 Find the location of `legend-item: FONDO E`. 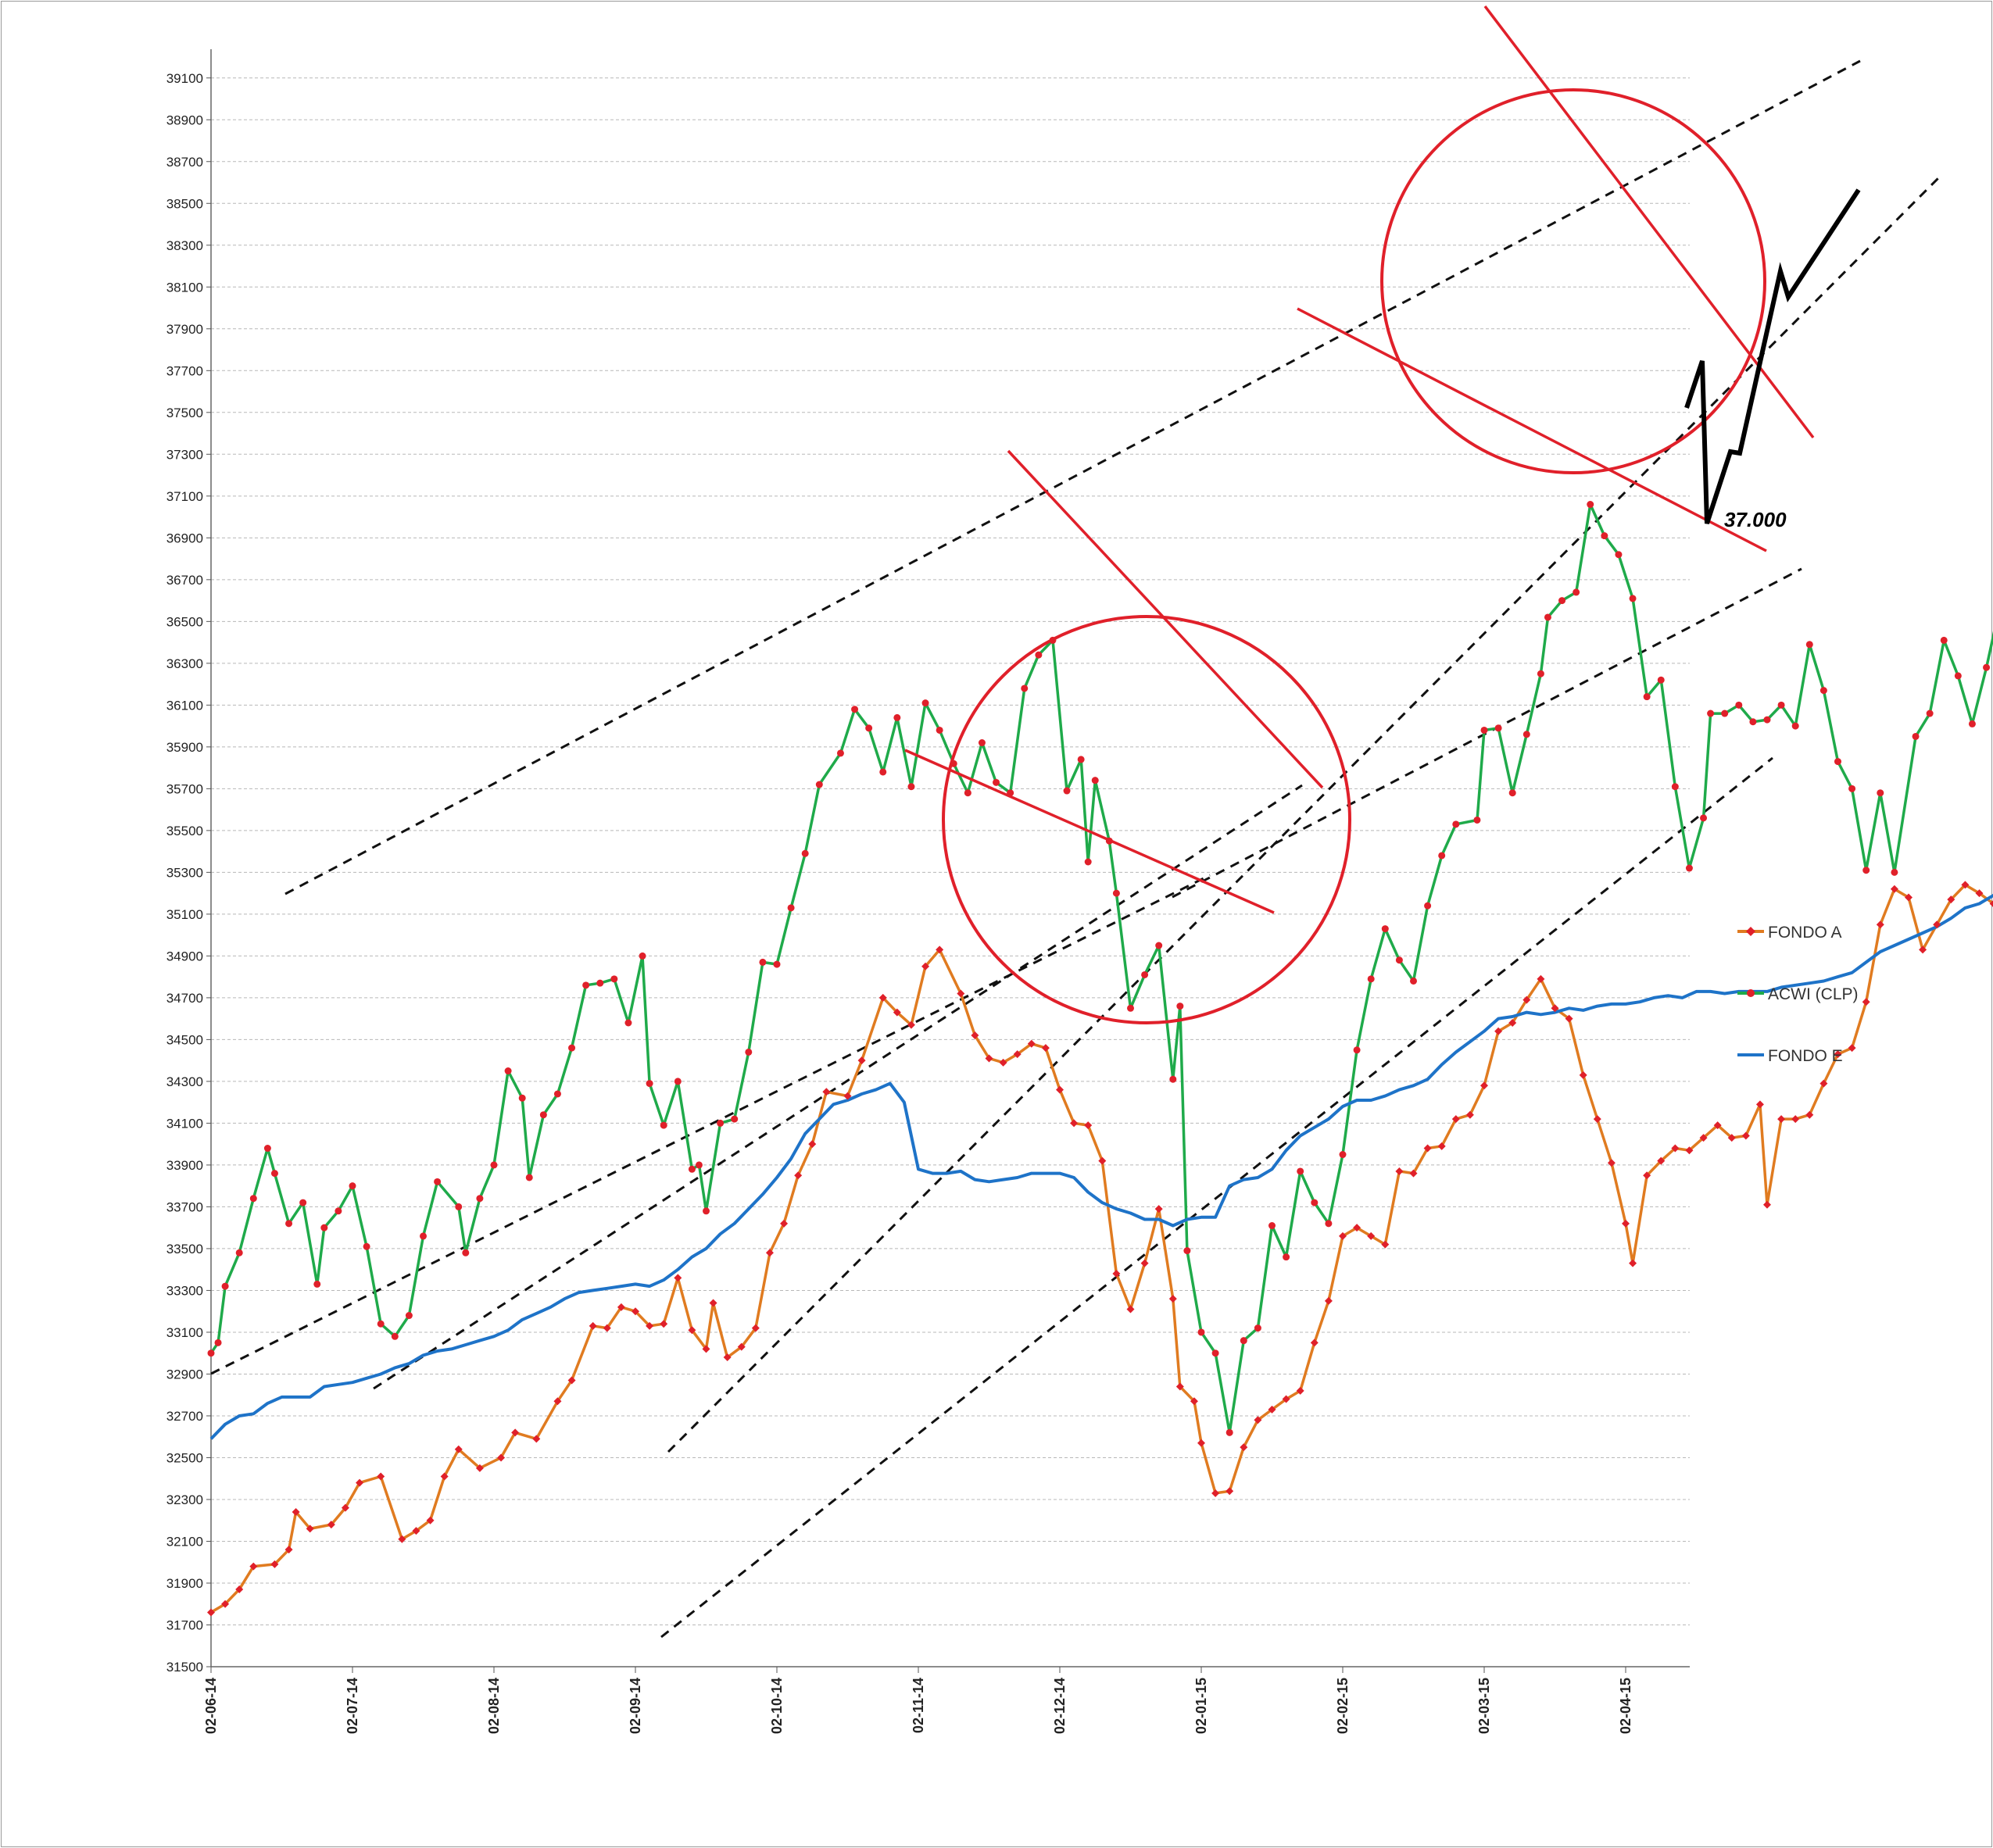

legend-item: FONDO E is located at coordinates (1790, 1056).